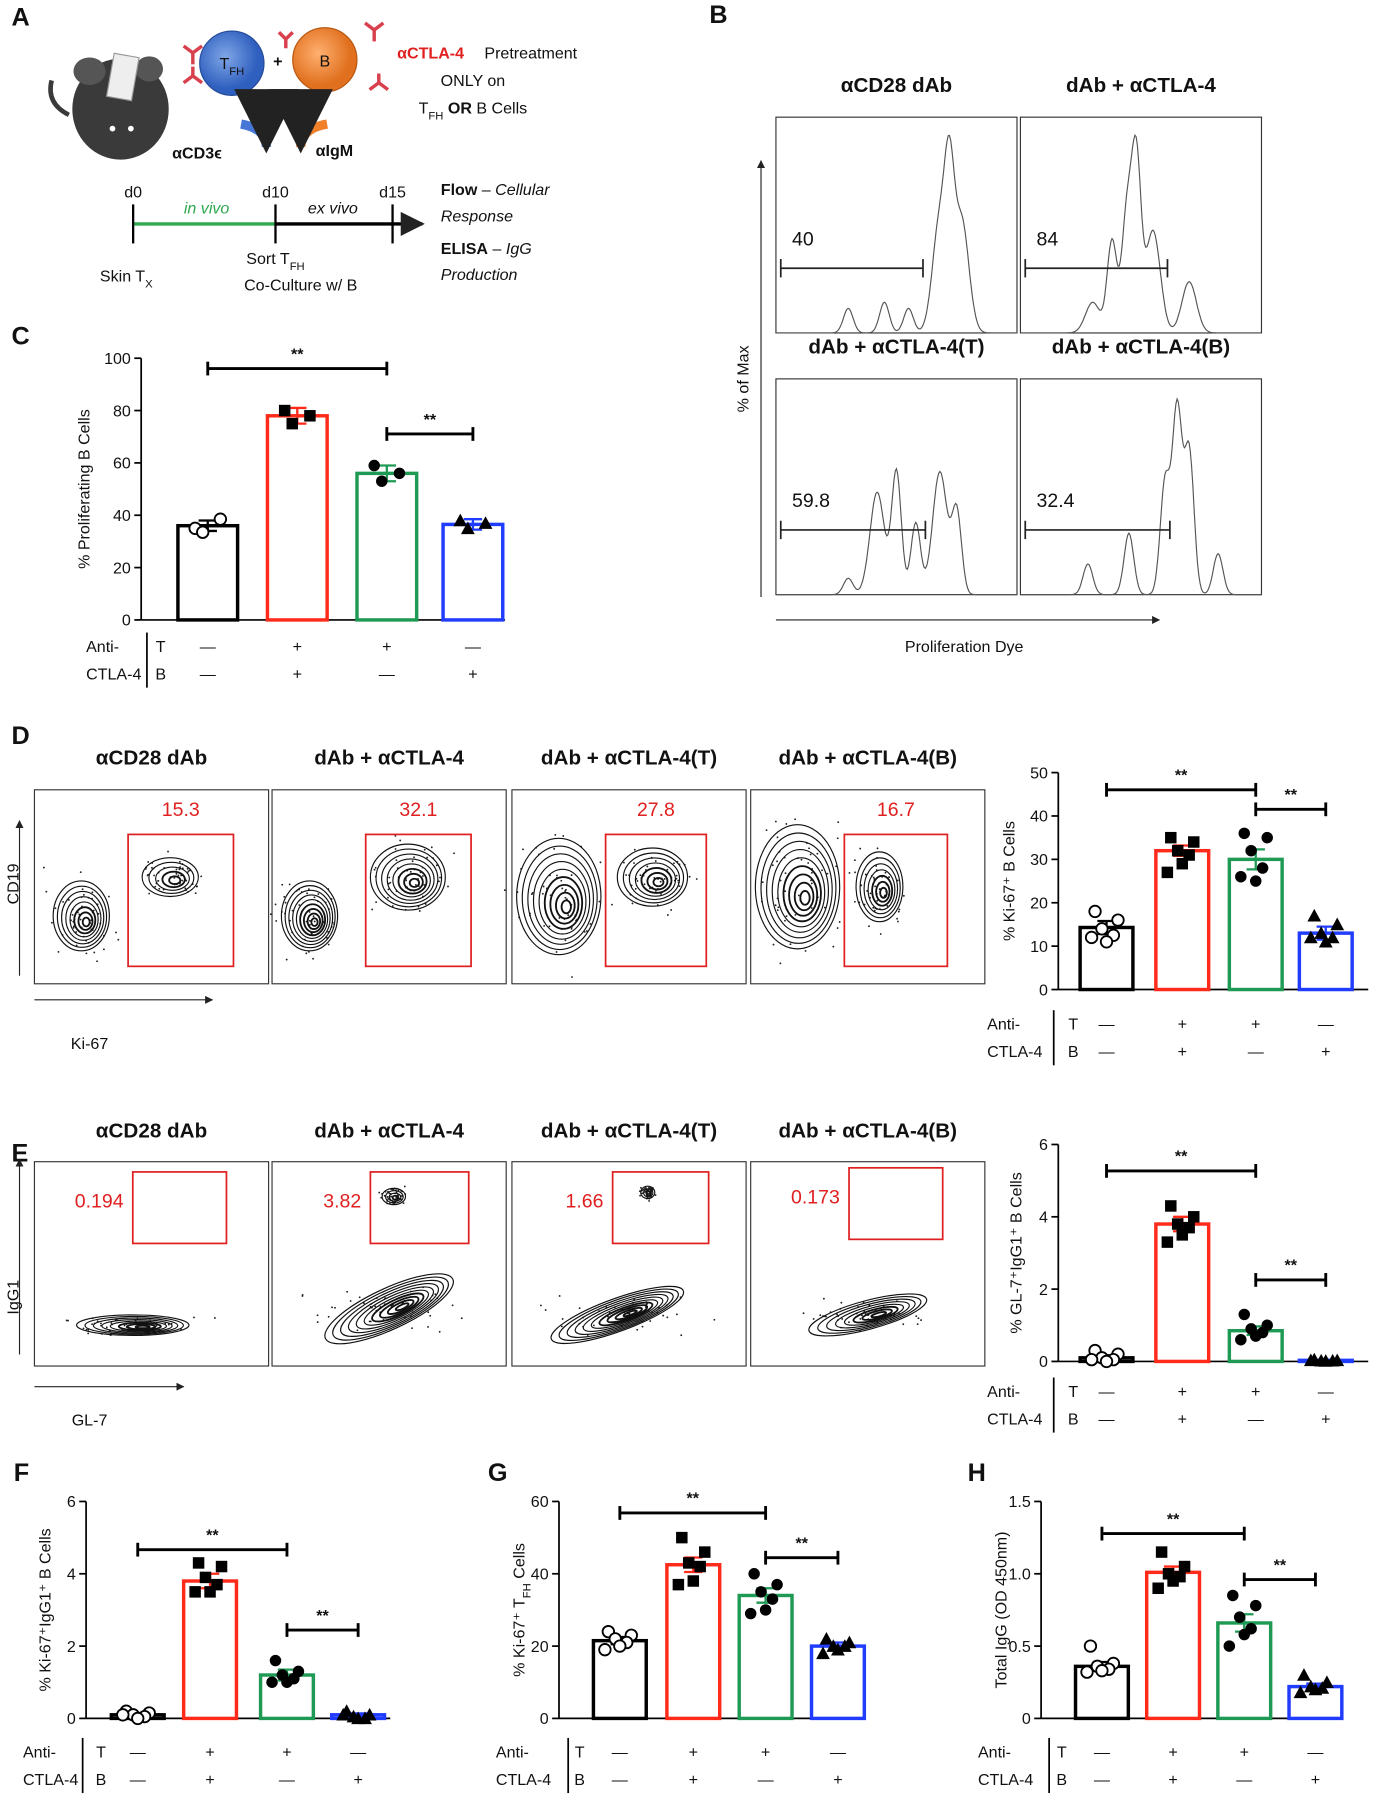 The image size is (1382, 1800). Describe the element at coordinates (811, 501) in the screenshot. I see `gate-value: 59.8` at that location.